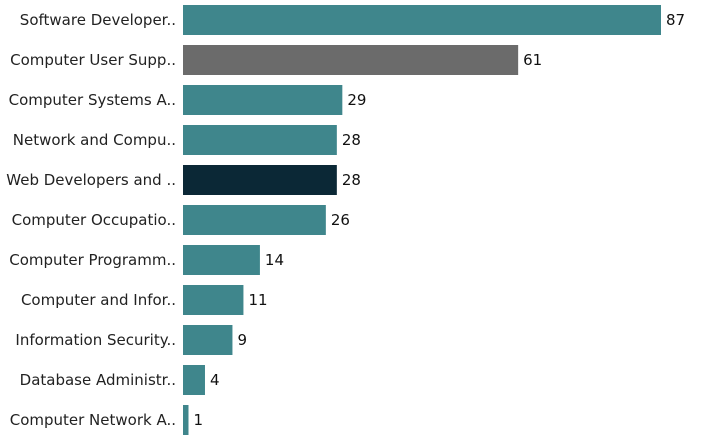 Image resolution: width=716 pixels, height=440 pixels. I want to click on category-label: Computer Programm.., so click(92, 260).